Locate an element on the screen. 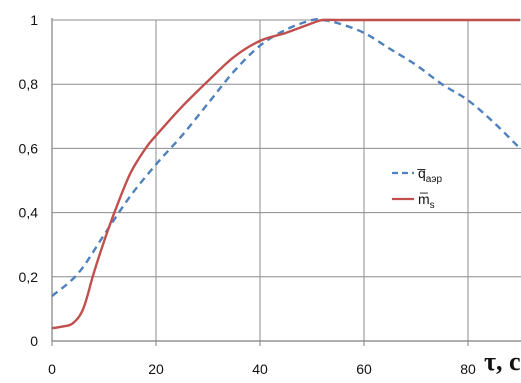  x-tick-label: 40 is located at coordinates (260, 369).